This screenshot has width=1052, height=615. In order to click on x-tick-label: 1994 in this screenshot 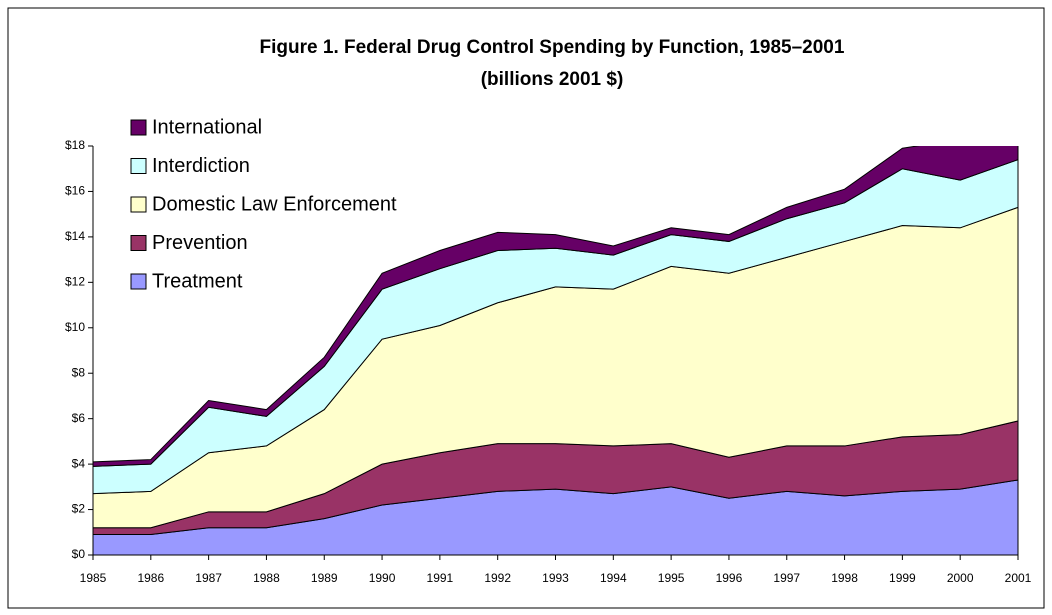, I will do `click(613, 578)`.